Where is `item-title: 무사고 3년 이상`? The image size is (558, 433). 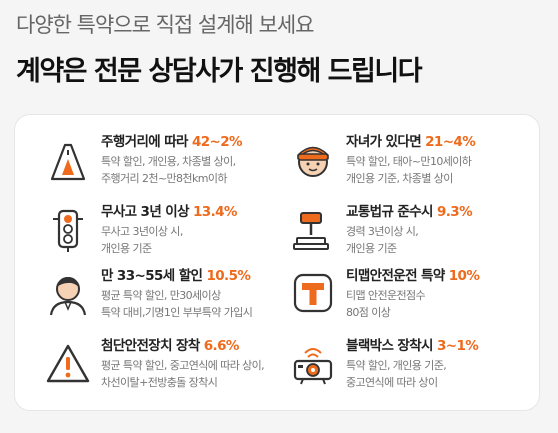
item-title: 무사고 3년 이상 is located at coordinates (147, 212).